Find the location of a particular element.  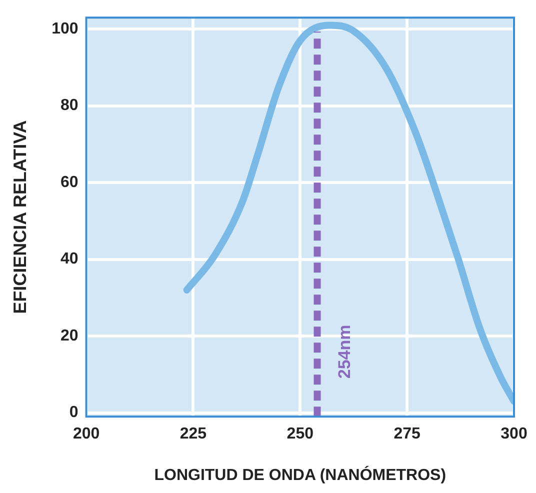

x-axis-title: LONGITUD DE ONDA (NANÓMETROS) is located at coordinates (300, 474).